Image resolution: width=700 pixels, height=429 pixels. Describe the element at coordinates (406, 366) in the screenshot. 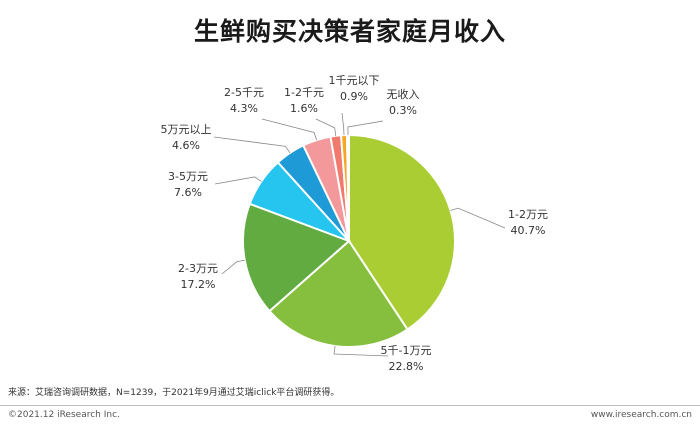

I see `slice-value-label: 22.8%` at that location.